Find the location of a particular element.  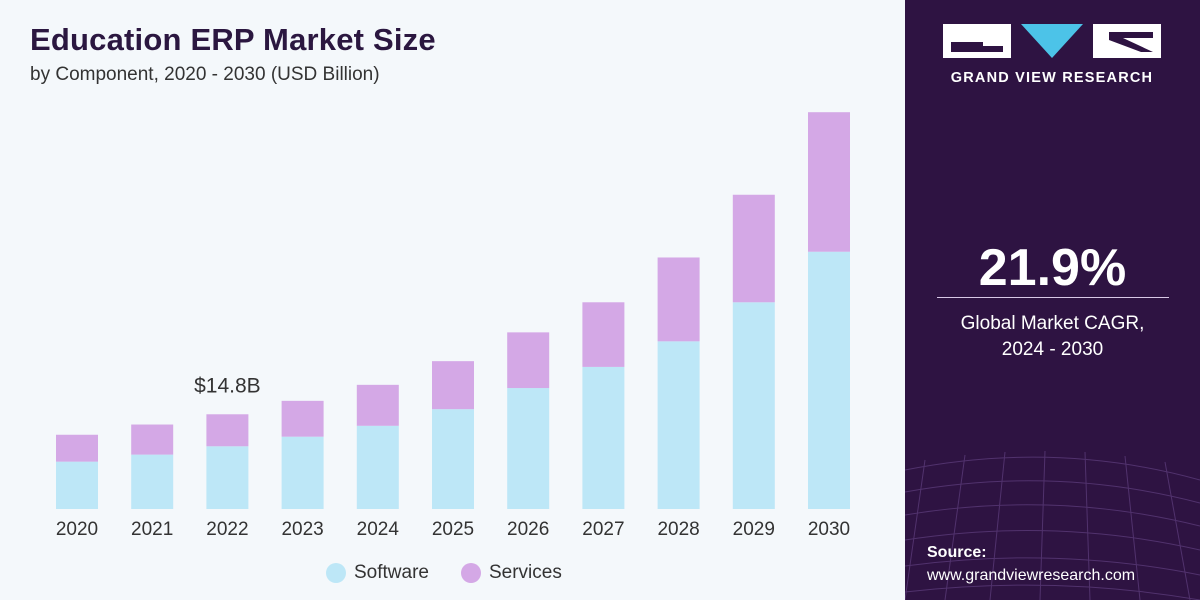

bar-software-2022 is located at coordinates (227, 477).